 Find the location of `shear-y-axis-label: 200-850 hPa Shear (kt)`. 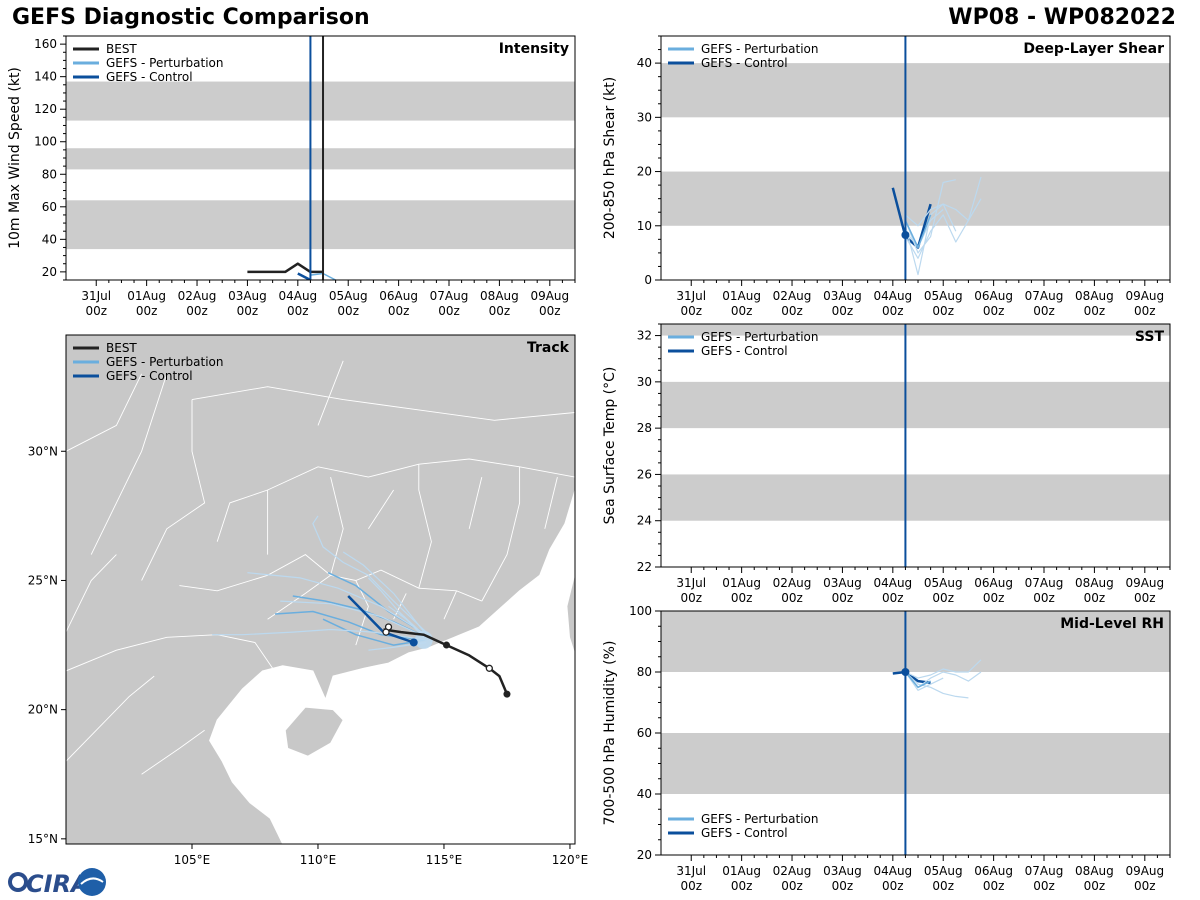

shear-y-axis-label: 200-850 hPa Shear (kt) is located at coordinates (610, 158).